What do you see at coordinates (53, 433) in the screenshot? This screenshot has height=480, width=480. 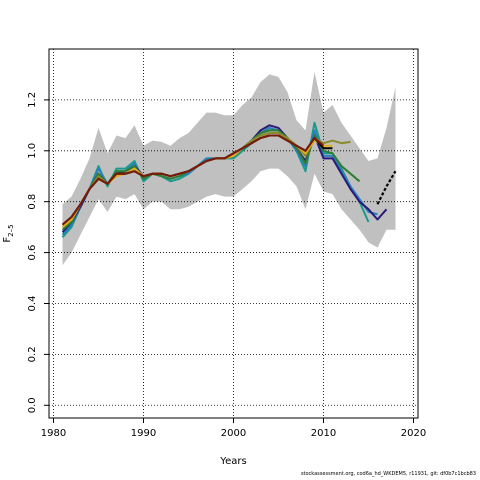 I see `x-tick-label: 1980` at bounding box center [53, 433].